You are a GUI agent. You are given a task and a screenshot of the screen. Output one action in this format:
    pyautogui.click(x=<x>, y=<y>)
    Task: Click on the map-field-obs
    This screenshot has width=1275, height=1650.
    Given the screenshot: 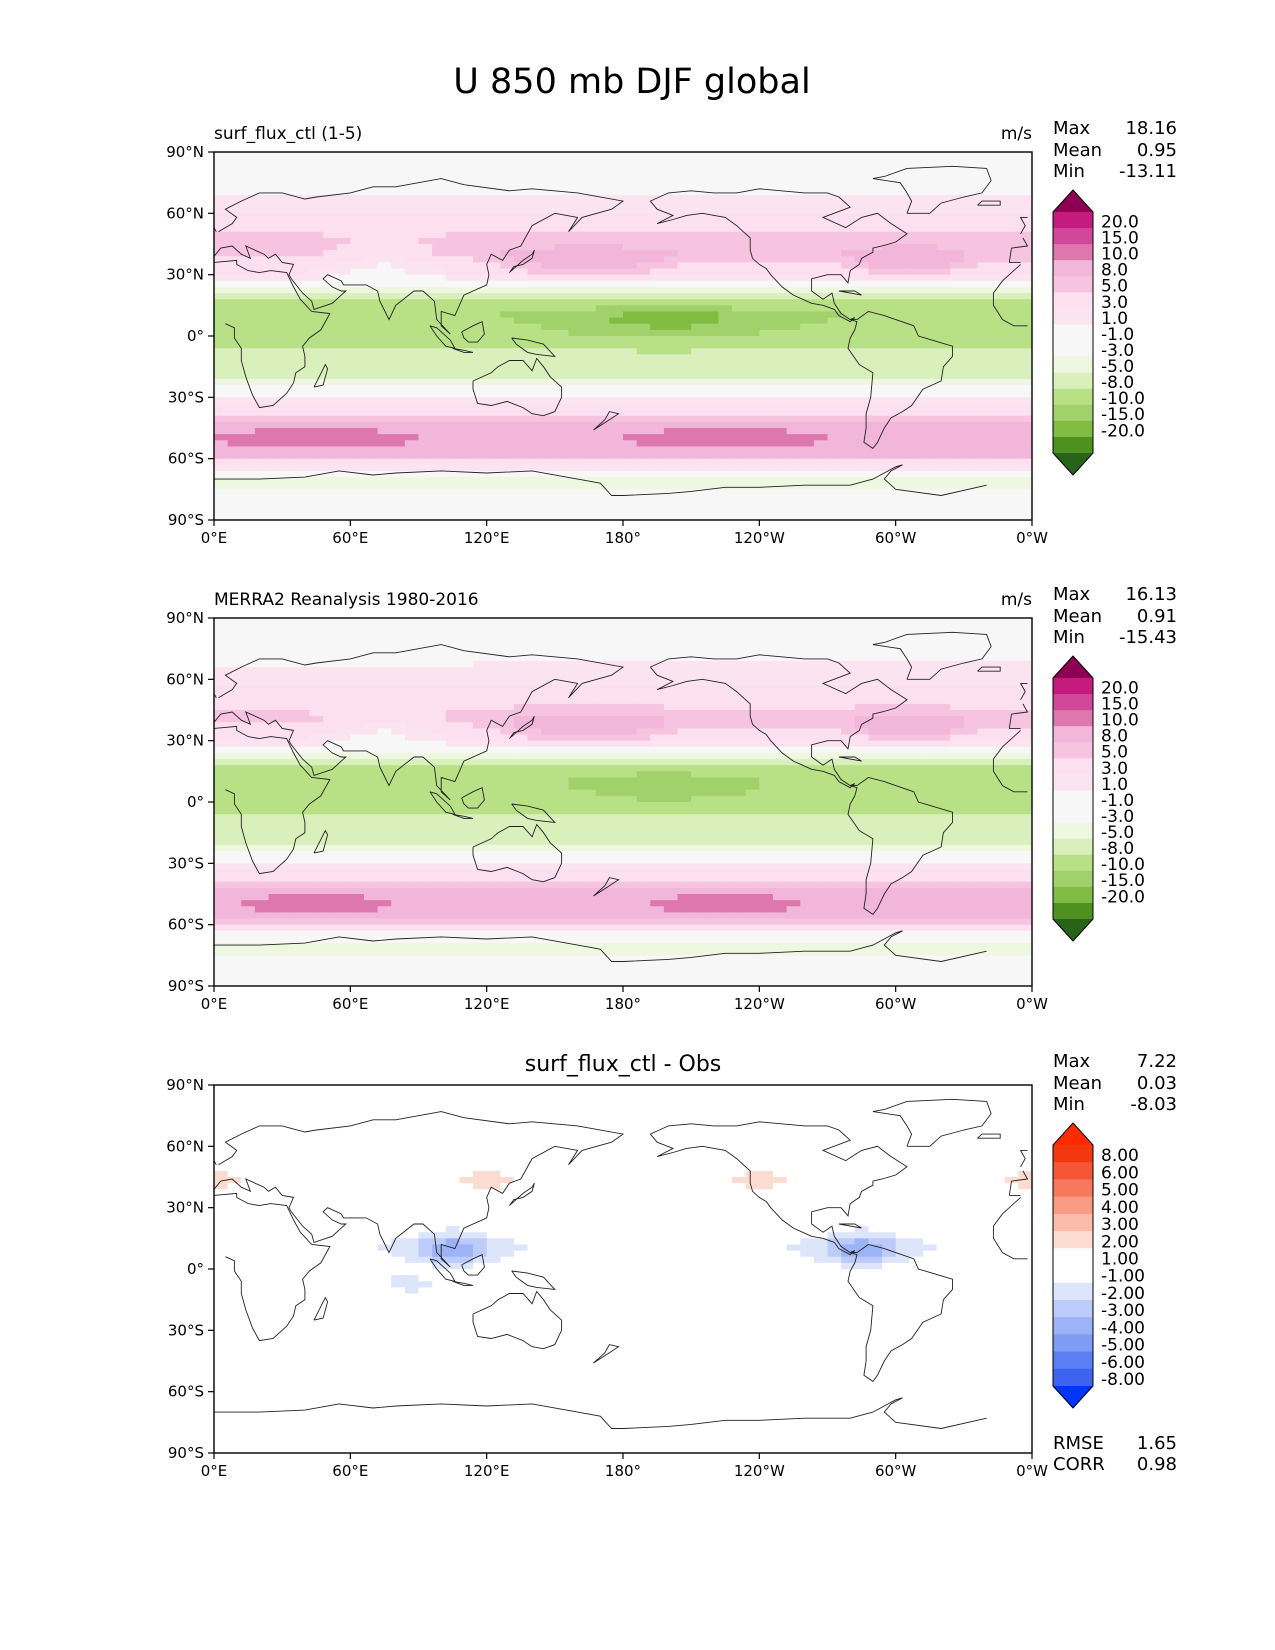 What is the action you would take?
    pyautogui.click(x=623, y=802)
    